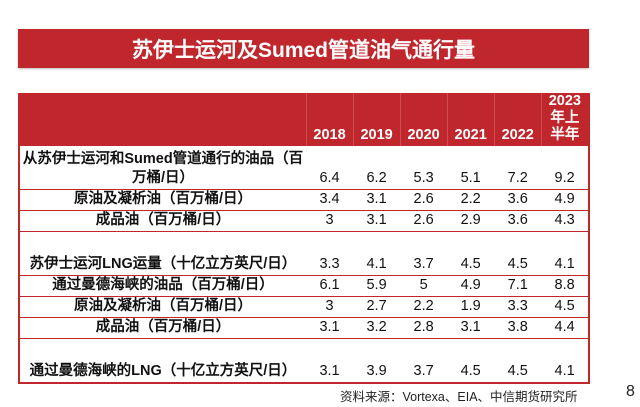 This screenshot has width=640, height=407. Describe the element at coordinates (377, 328) in the screenshot. I see `cell-value: 3.2` at that location.